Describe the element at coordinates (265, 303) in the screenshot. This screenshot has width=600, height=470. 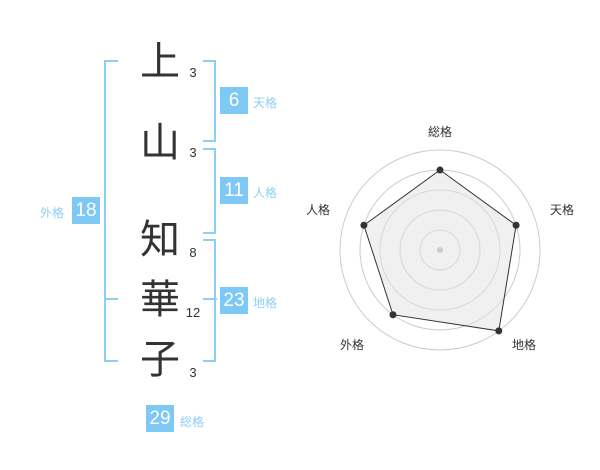
I see `chikaku-label: 地格` at that location.